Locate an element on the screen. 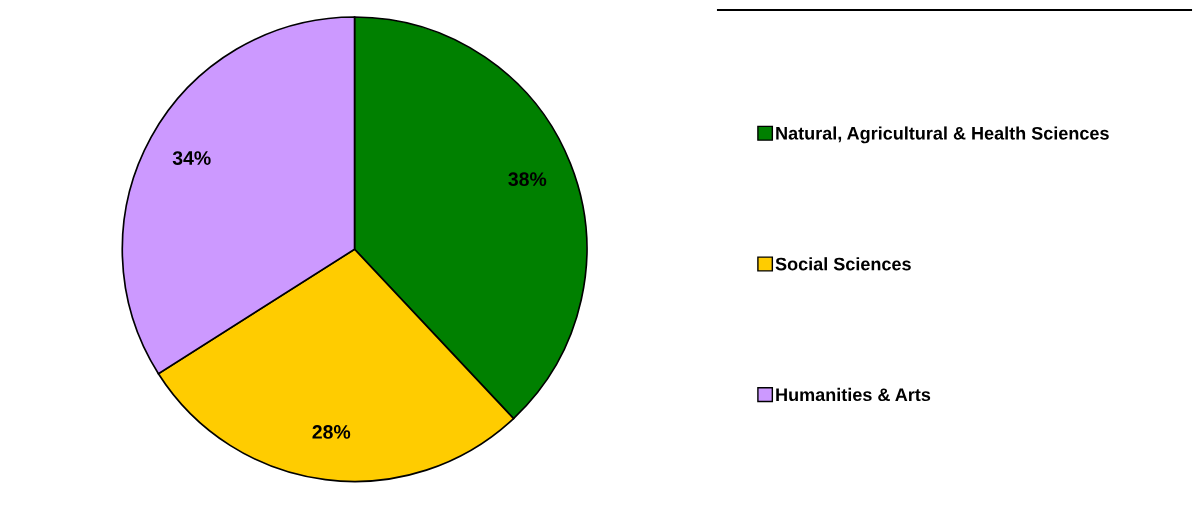 The height and width of the screenshot is (521, 1193). data-label: 38% is located at coordinates (527, 179).